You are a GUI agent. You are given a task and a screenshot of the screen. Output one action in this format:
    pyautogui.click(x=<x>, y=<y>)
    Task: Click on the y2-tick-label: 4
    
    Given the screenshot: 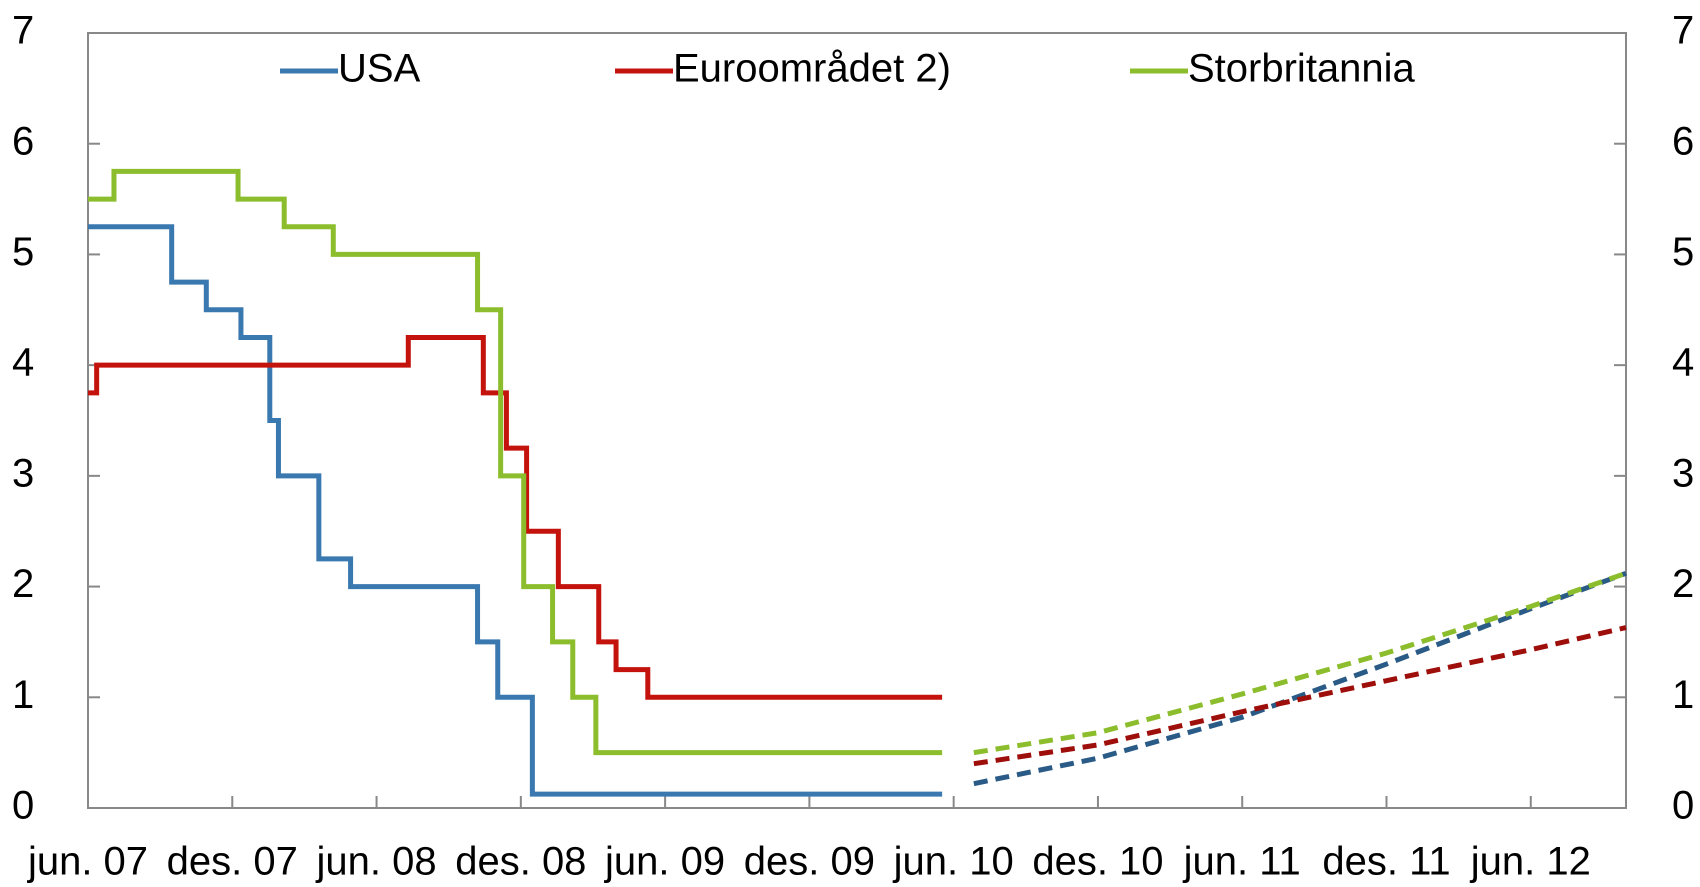 What is the action you would take?
    pyautogui.click(x=1683, y=363)
    